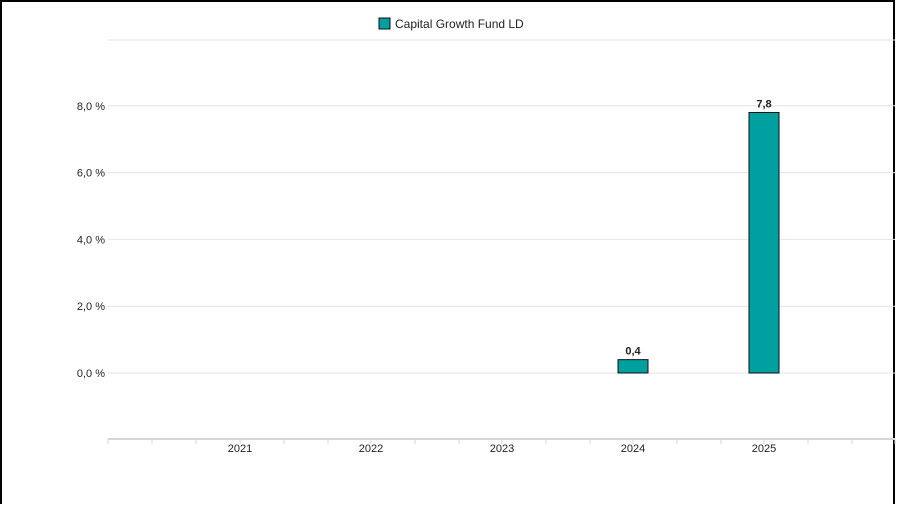  Describe the element at coordinates (764, 449) in the screenshot. I see `x-tick-label: 2025` at that location.